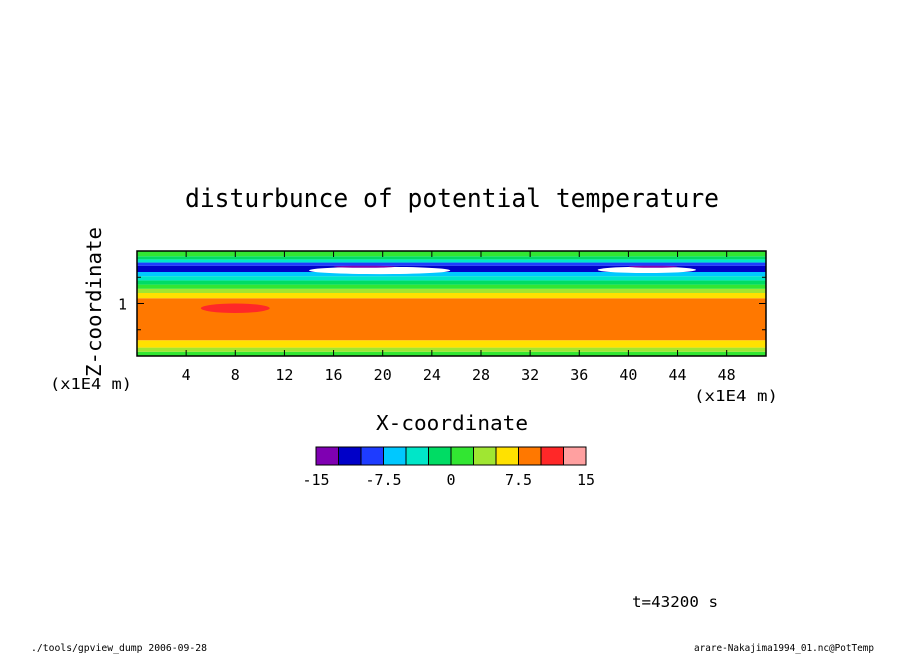 The image size is (904, 654). I want to click on y-axis-label: Z-coordinate, so click(94, 302).